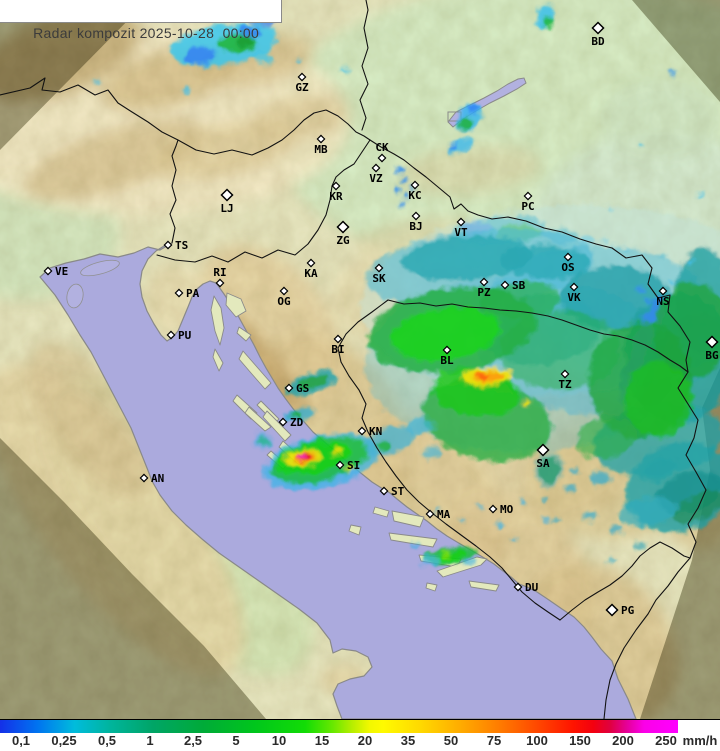 The width and height of the screenshot is (720, 751). Describe the element at coordinates (532, 587) in the screenshot. I see `city-label-du: DU` at that location.